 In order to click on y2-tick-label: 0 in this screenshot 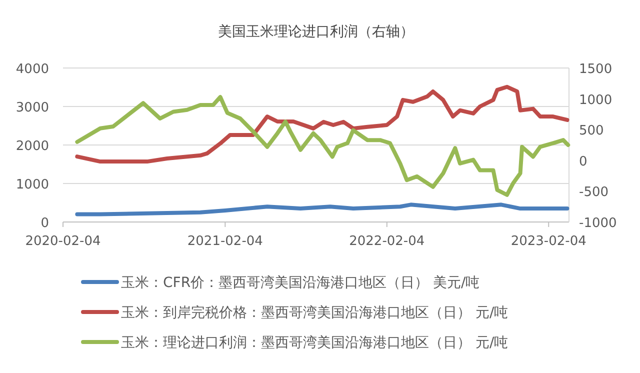, I will do `click(583, 162)`.